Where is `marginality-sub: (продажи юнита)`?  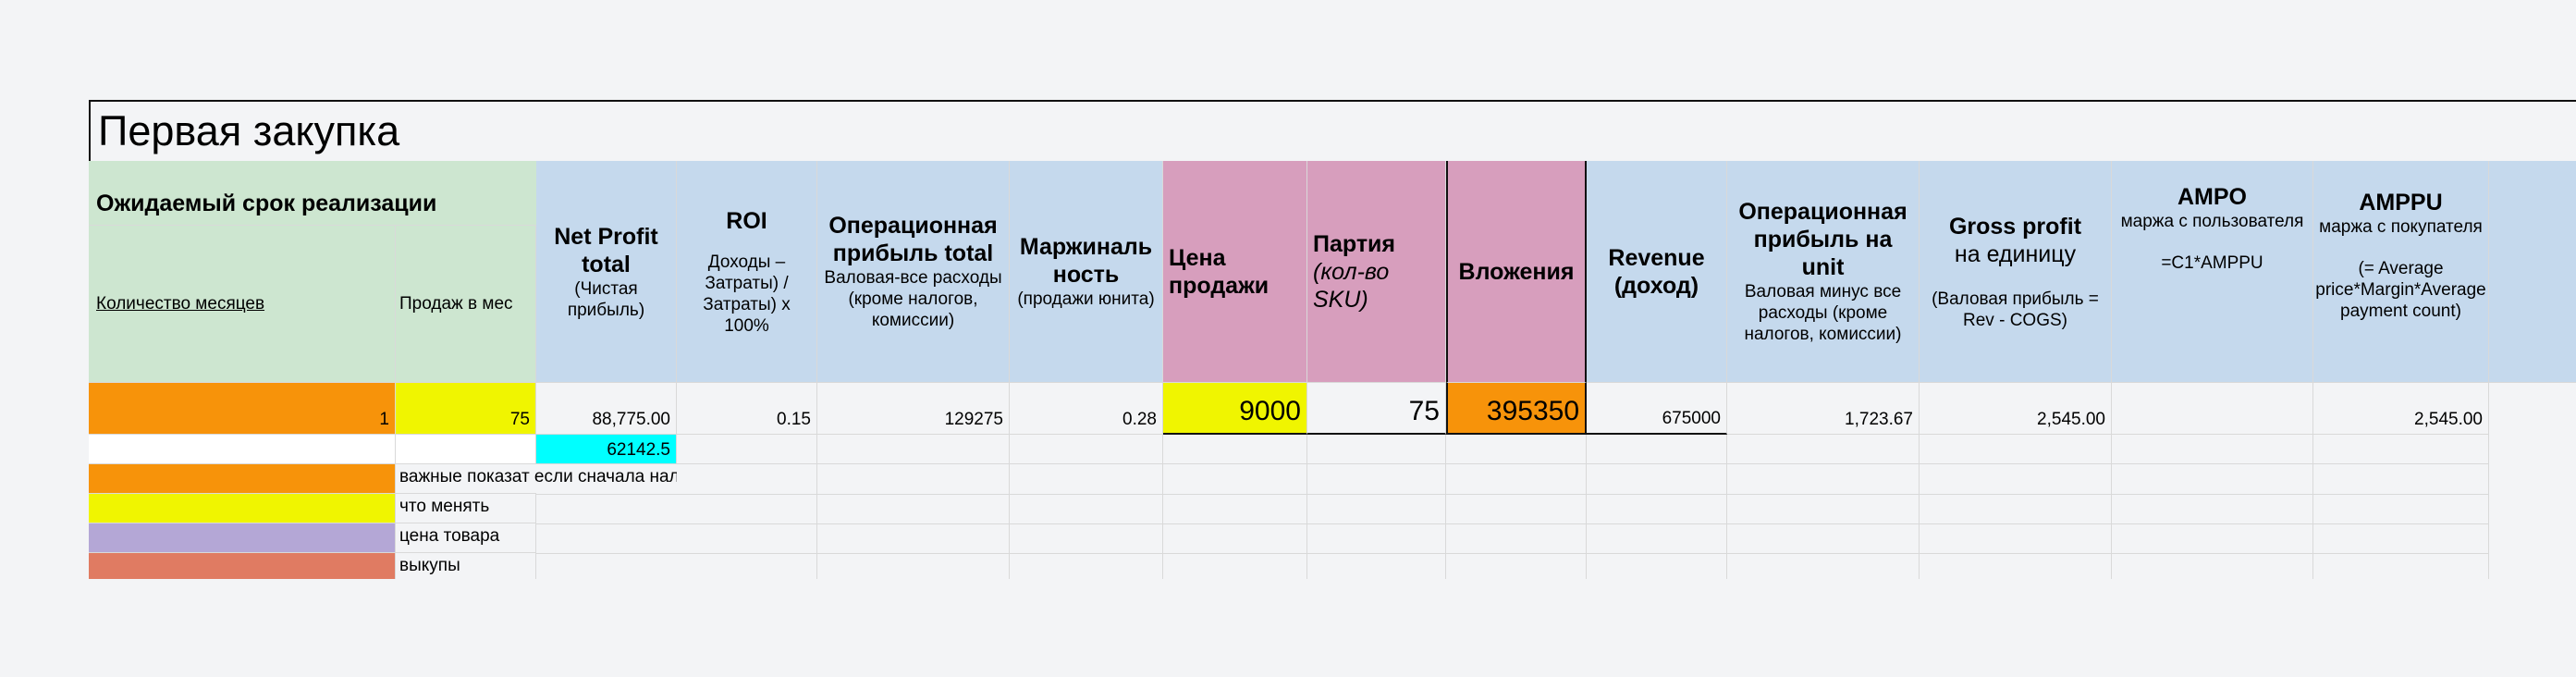
marginality-sub: (продажи юнита) is located at coordinates (1086, 299).